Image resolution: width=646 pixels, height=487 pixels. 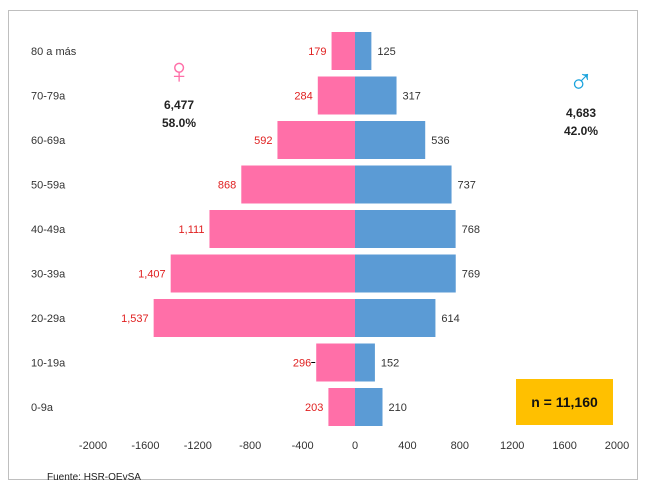 I want to click on male-value-label: 768, so click(x=471, y=230).